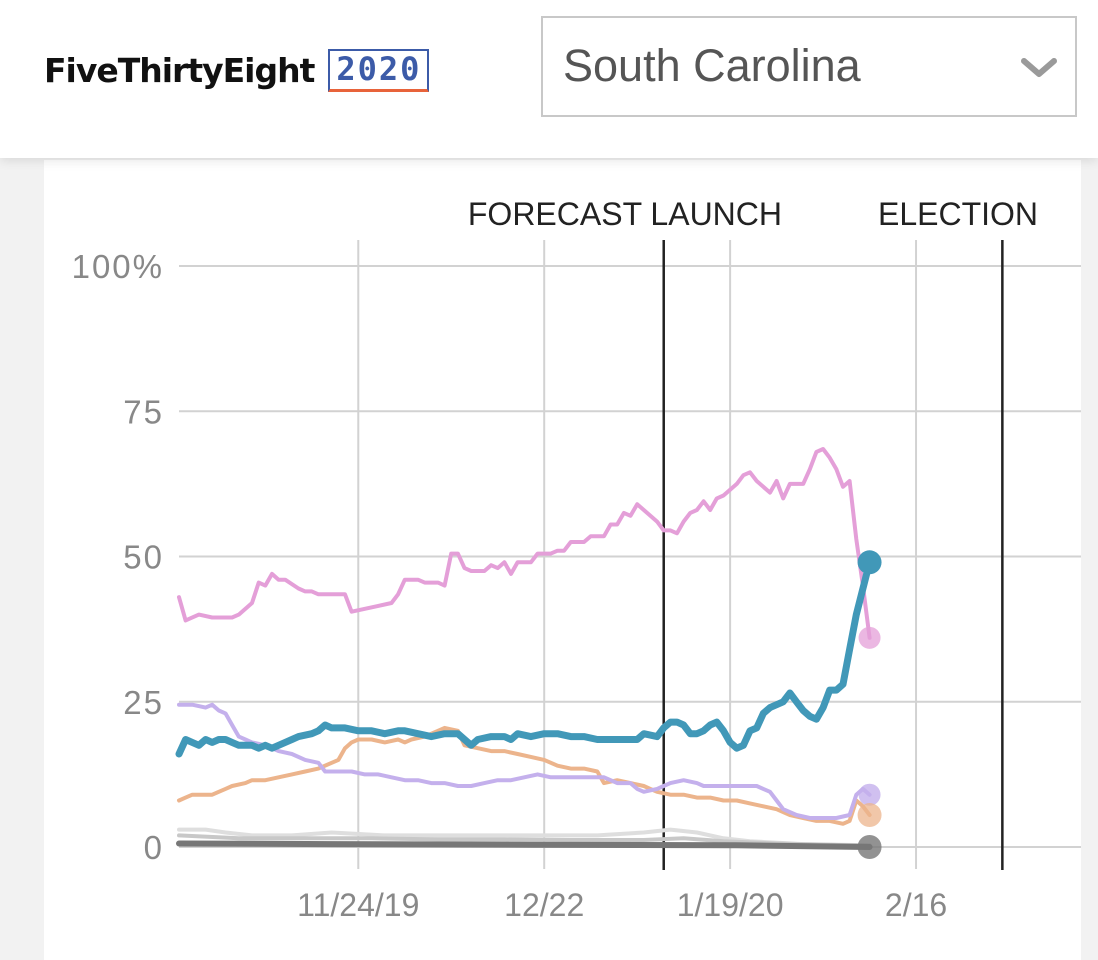  Describe the element at coordinates (730, 905) in the screenshot. I see `x-tick-label: 1/19/20` at that location.